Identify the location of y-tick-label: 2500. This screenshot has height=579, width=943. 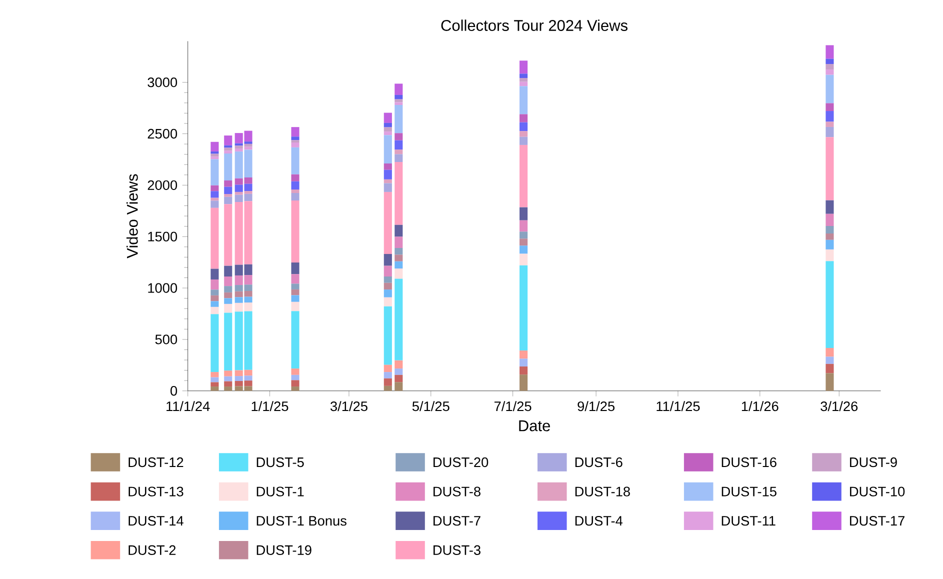
(163, 133).